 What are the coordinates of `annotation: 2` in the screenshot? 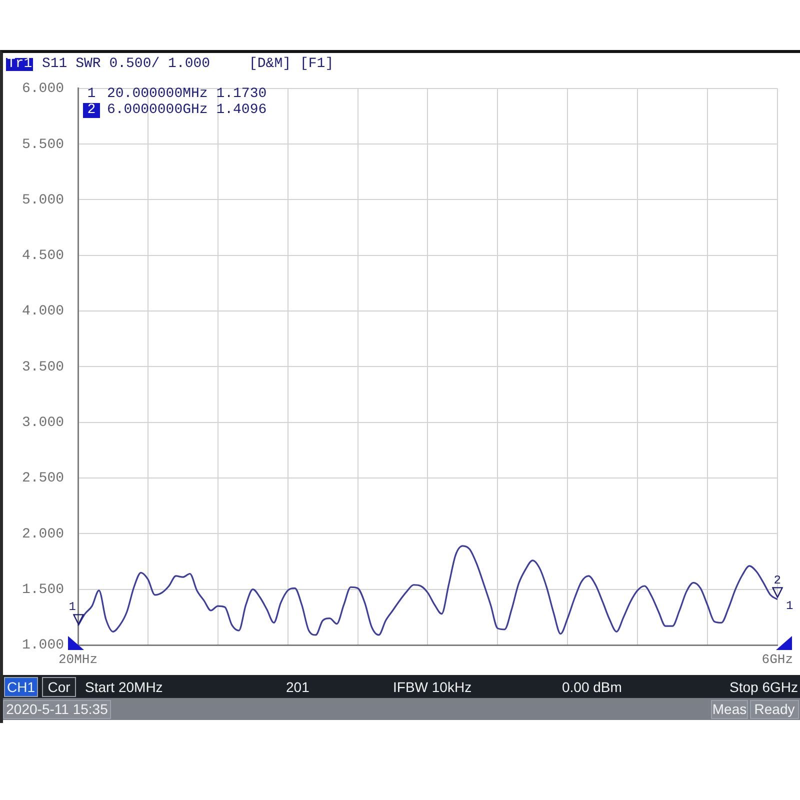 It's located at (777, 581).